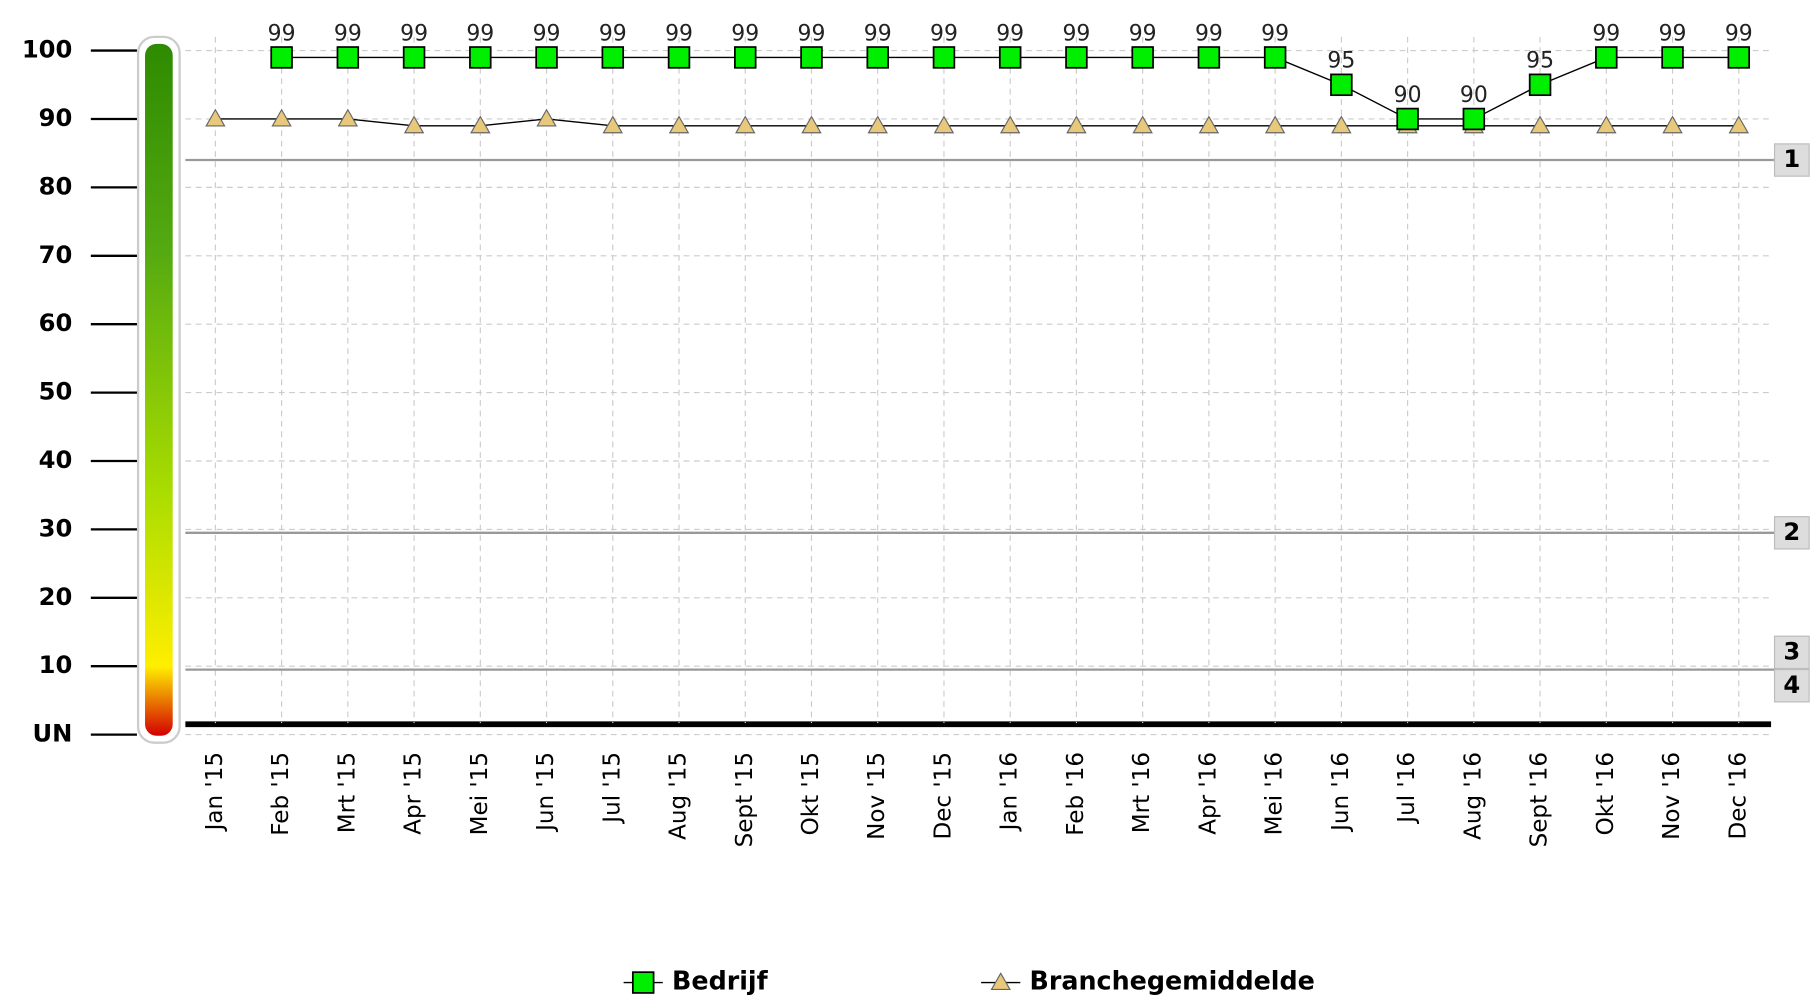 This screenshot has width=1810, height=1001. What do you see at coordinates (56, 118) in the screenshot?
I see `y-tick-label: 90` at bounding box center [56, 118].